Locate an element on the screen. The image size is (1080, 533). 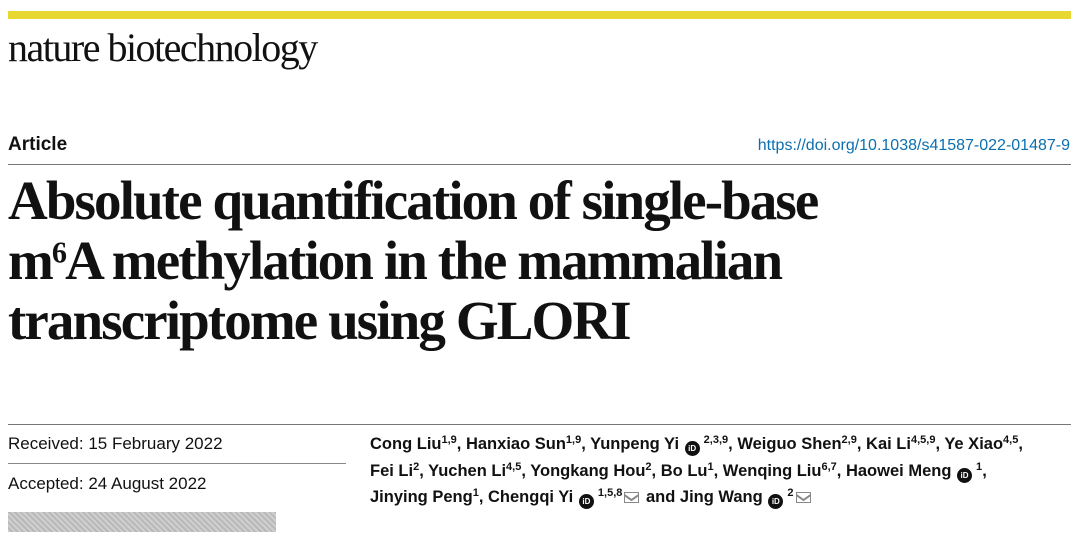
author-name: Jing Wang is located at coordinates (721, 497).